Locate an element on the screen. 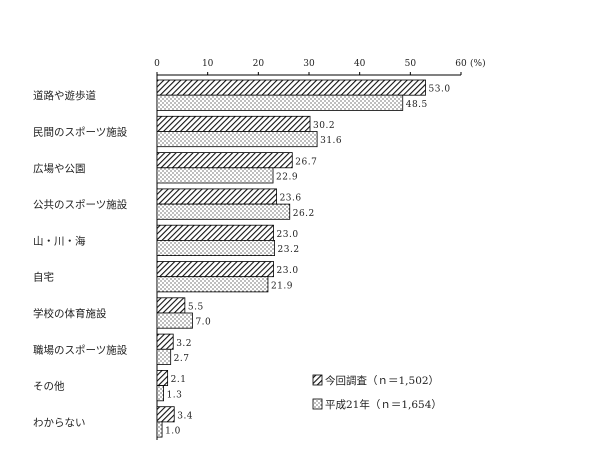 The height and width of the screenshot is (470, 600). data-label: 2.1 is located at coordinates (179, 380).